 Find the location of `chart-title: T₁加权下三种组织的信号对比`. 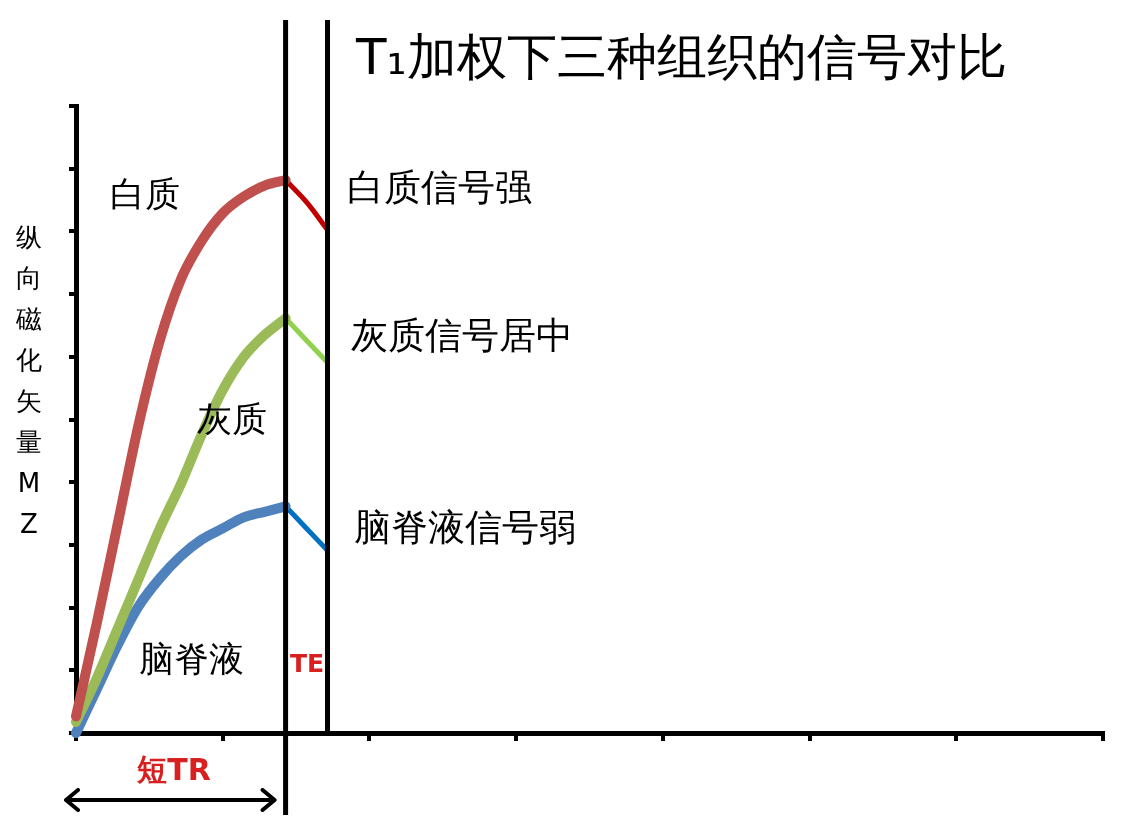

chart-title: T₁加权下三种组织的信号对比 is located at coordinates (681, 57).